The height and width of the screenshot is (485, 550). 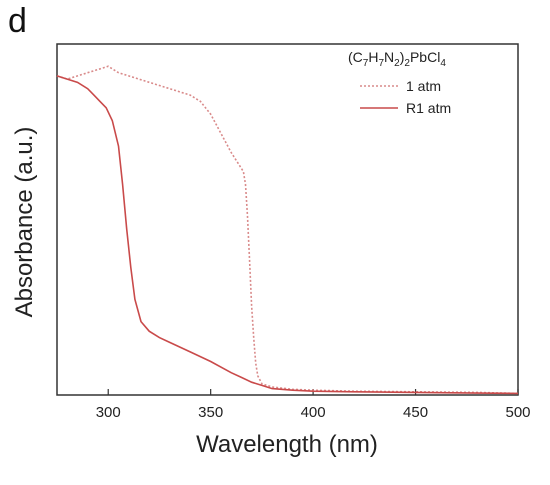 I want to click on legend-title-part: H, so click(x=373, y=57).